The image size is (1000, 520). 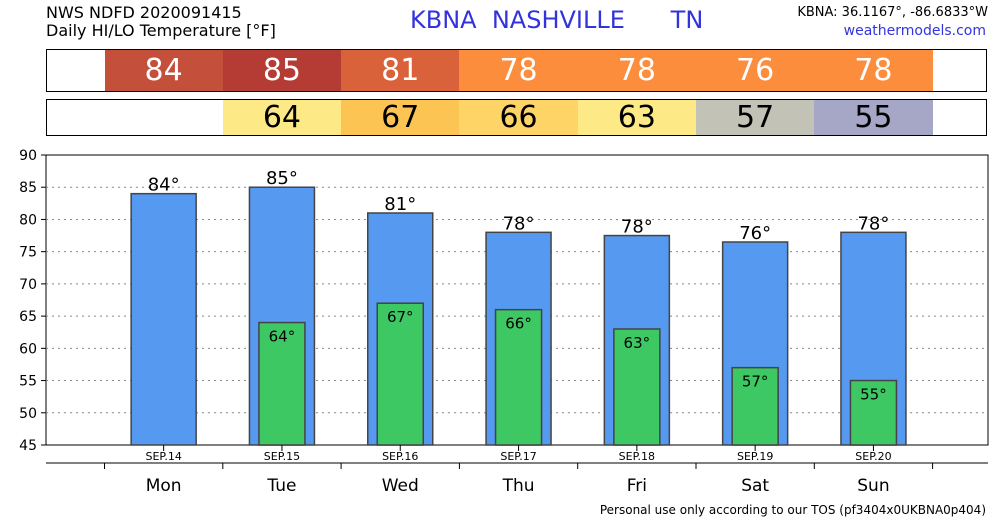 What do you see at coordinates (161, 30) in the screenshot?
I see `product-subtitle: Daily HI/LO Temperature [°F]` at bounding box center [161, 30].